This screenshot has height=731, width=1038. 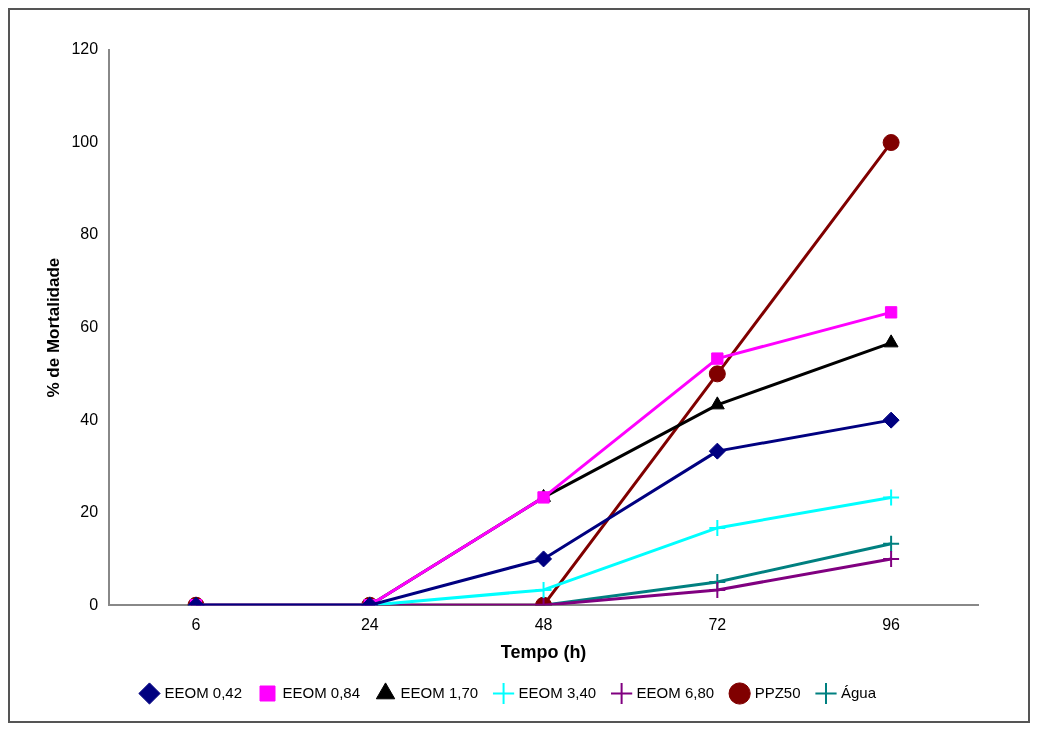 I want to click on x-axis-title: Tempo (h), so click(x=543, y=652).